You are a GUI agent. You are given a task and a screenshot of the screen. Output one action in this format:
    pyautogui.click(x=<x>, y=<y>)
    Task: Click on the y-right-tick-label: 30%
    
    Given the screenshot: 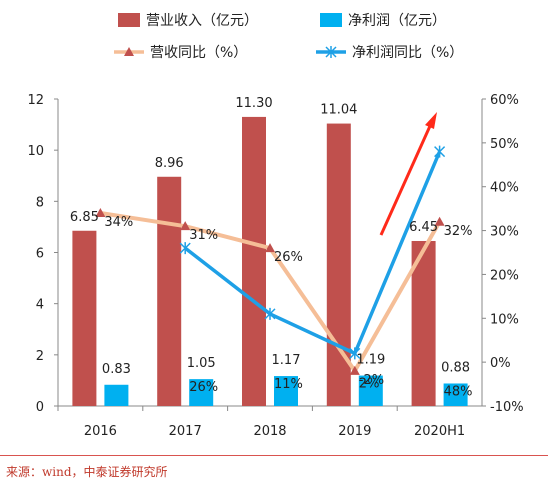 What is the action you would take?
    pyautogui.click(x=504, y=232)
    